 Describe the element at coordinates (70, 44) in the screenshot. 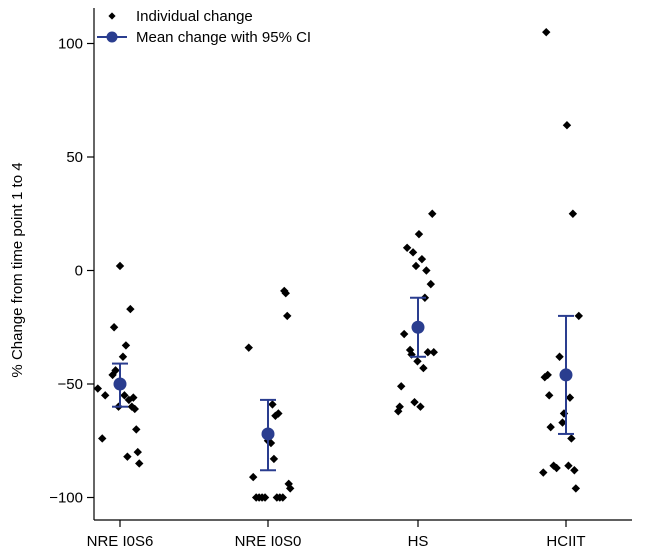

I see `y-tick-label: 100` at that location.